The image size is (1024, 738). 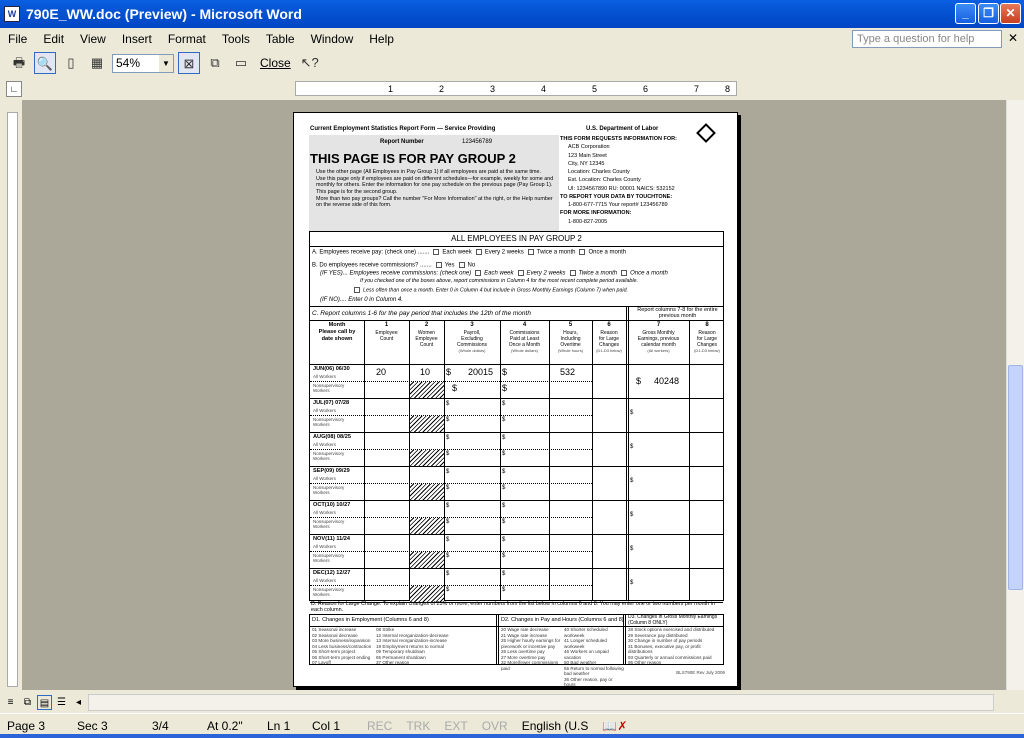 What do you see at coordinates (27, 702) in the screenshot?
I see `web-layout-icon: ⧉` at bounding box center [27, 702].